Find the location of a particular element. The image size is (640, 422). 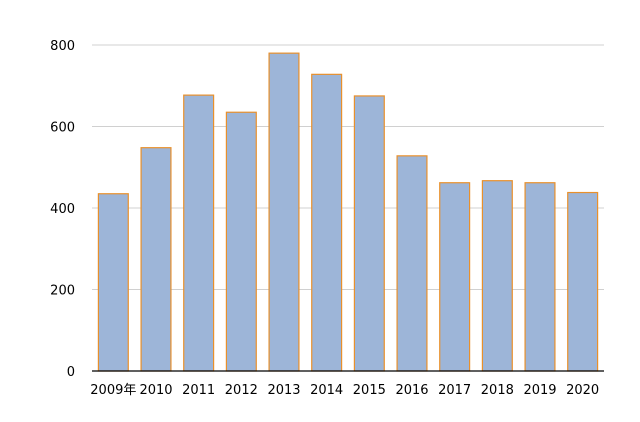

x-tick-label: 2010 is located at coordinates (155, 390).